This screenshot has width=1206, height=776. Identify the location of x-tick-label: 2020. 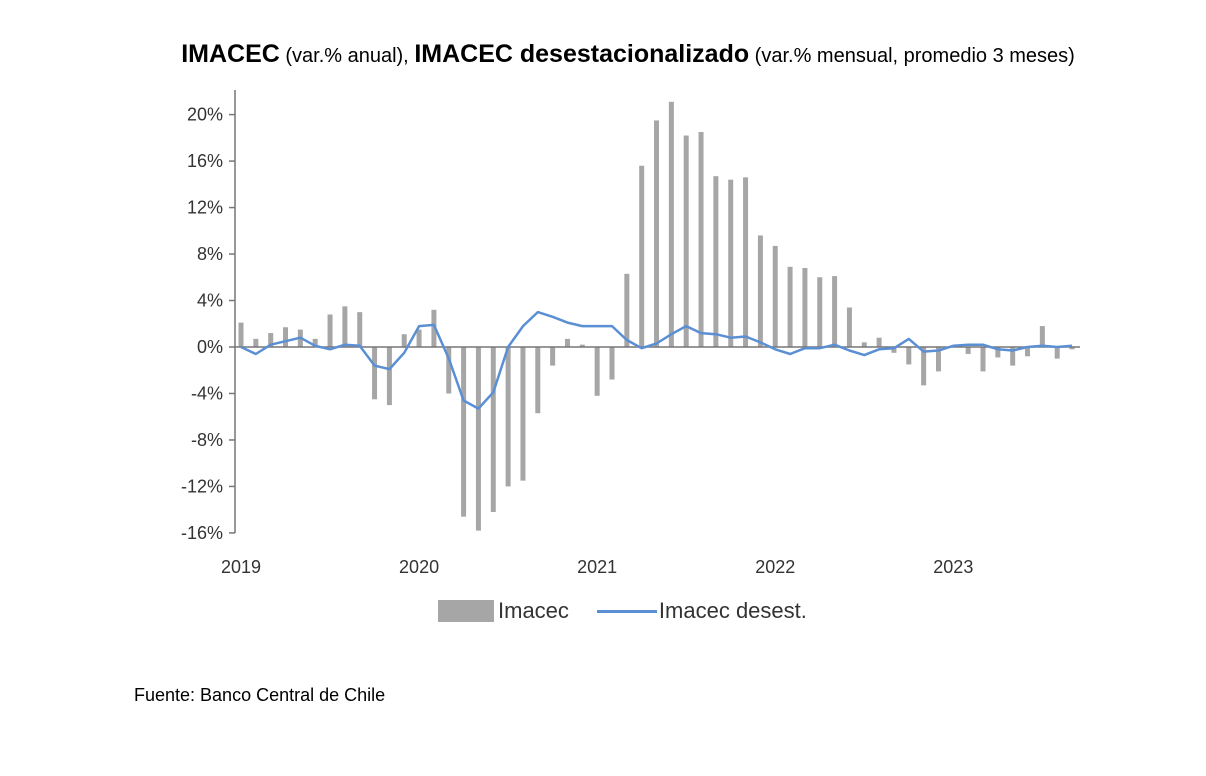
(419, 567).